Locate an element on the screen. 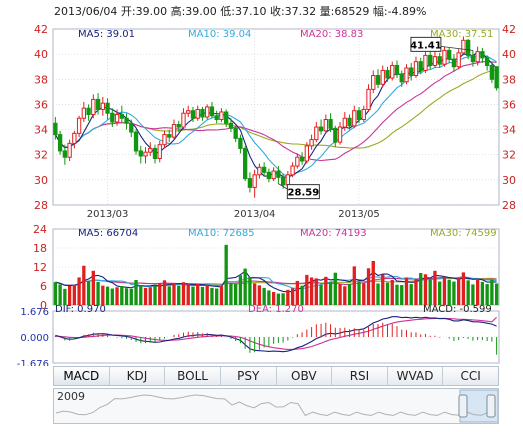 The image size is (523, 432). price-axis-label-right: 32 is located at coordinates (509, 155).